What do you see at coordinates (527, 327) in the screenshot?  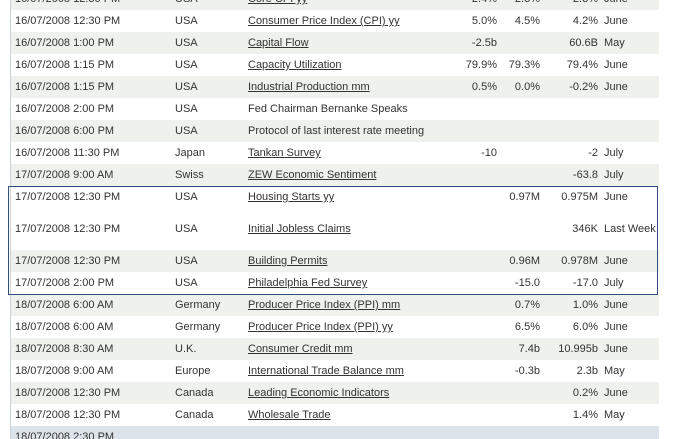 I see `event-value-2: 6.5%` at bounding box center [527, 327].